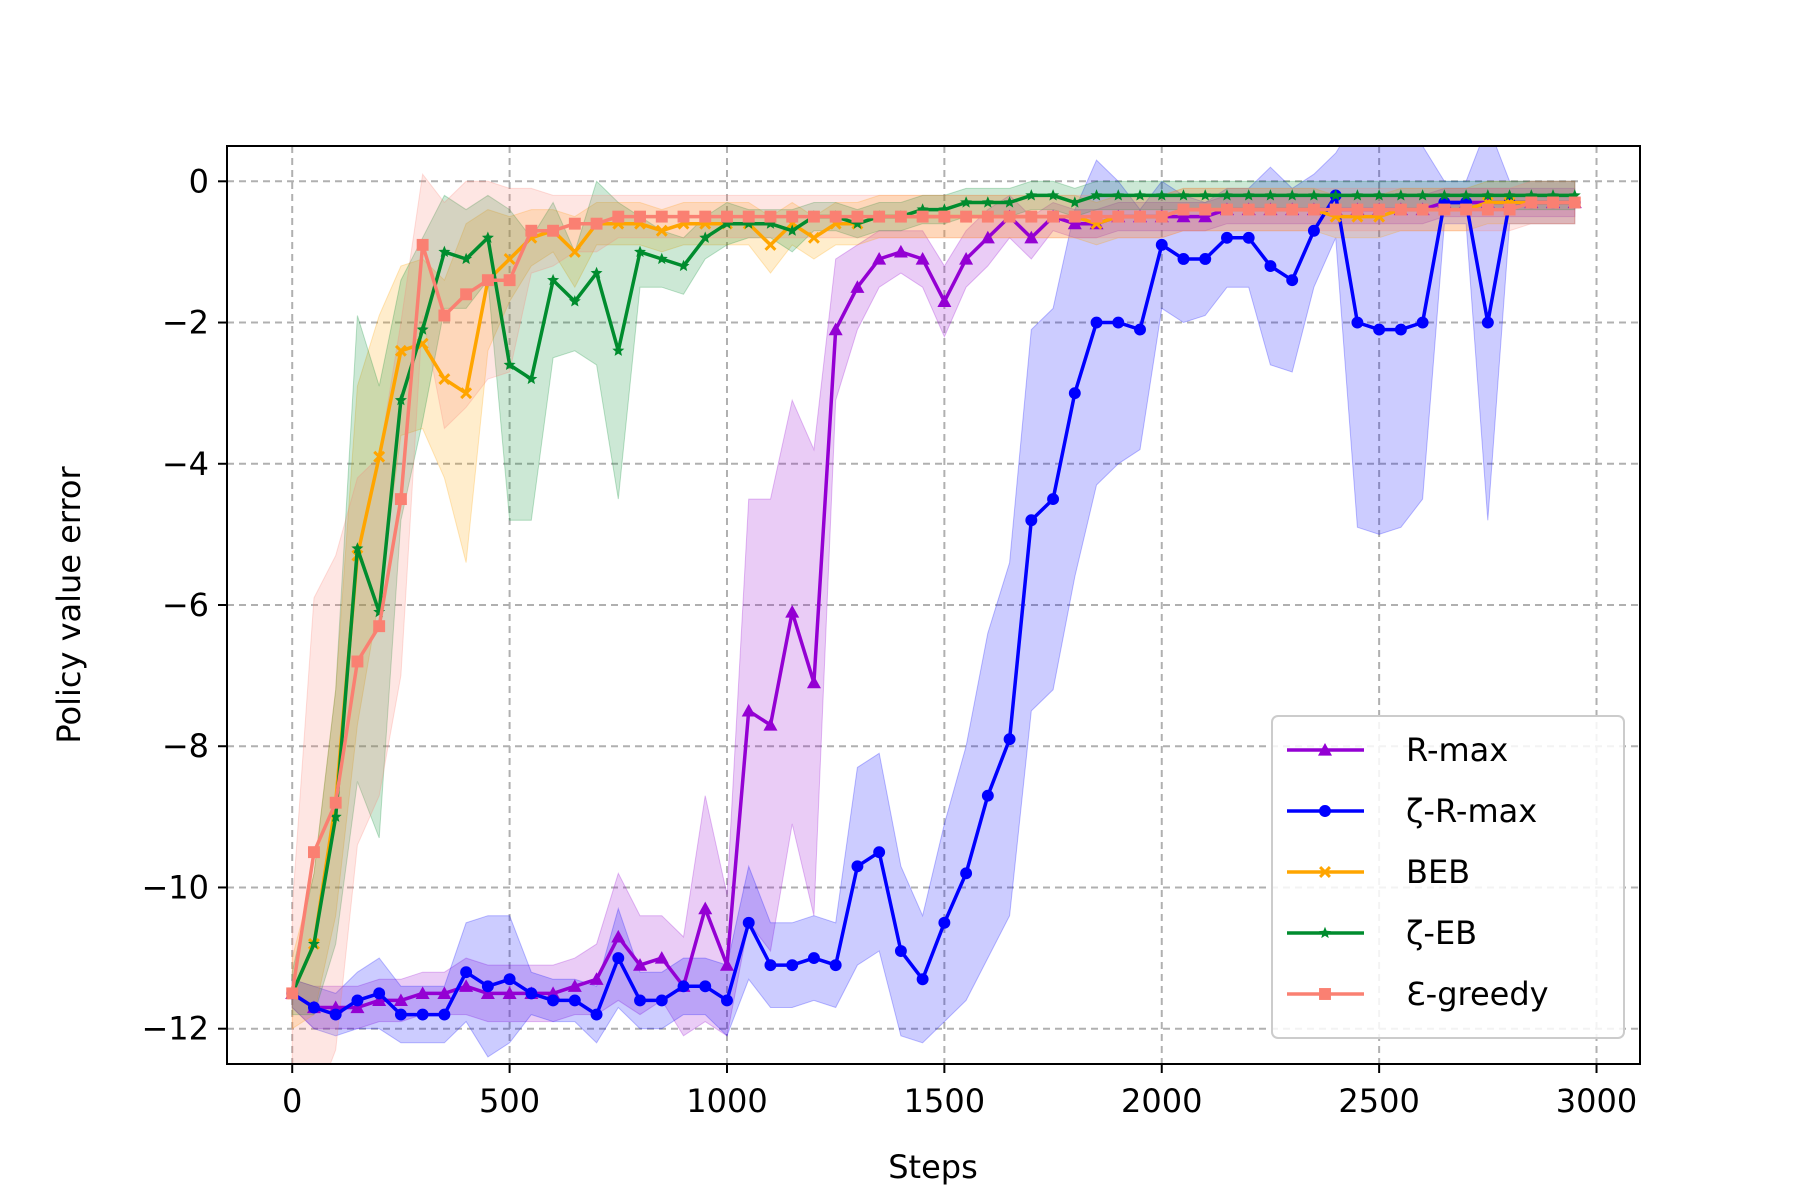 This screenshot has width=1800, height=1200. I want to click on x-axis-label: Steps, so click(933, 1167).